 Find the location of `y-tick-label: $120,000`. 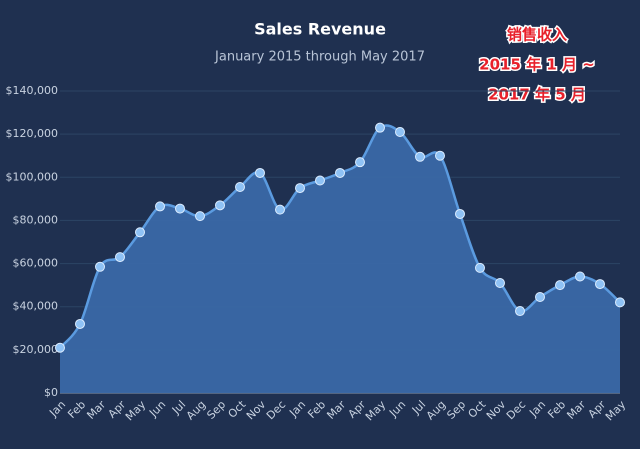

y-tick-label: $120,000 is located at coordinates (32, 133).